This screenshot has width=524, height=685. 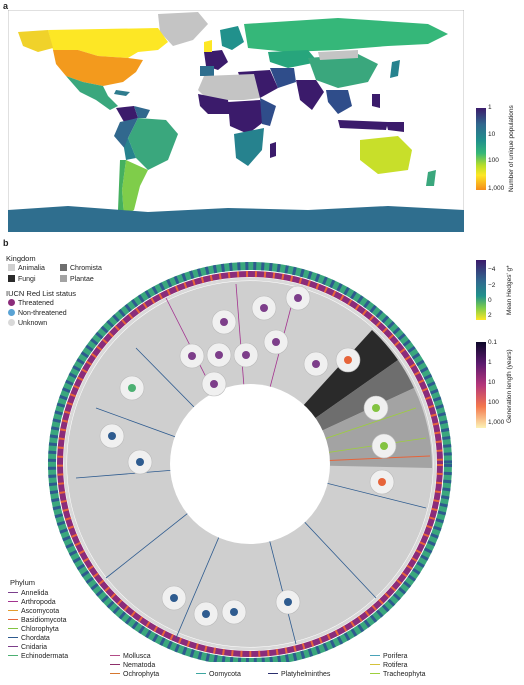 What do you see at coordinates (496, 188) in the screenshot?
I see `pop-tick-1000: 1,000` at bounding box center [496, 188].